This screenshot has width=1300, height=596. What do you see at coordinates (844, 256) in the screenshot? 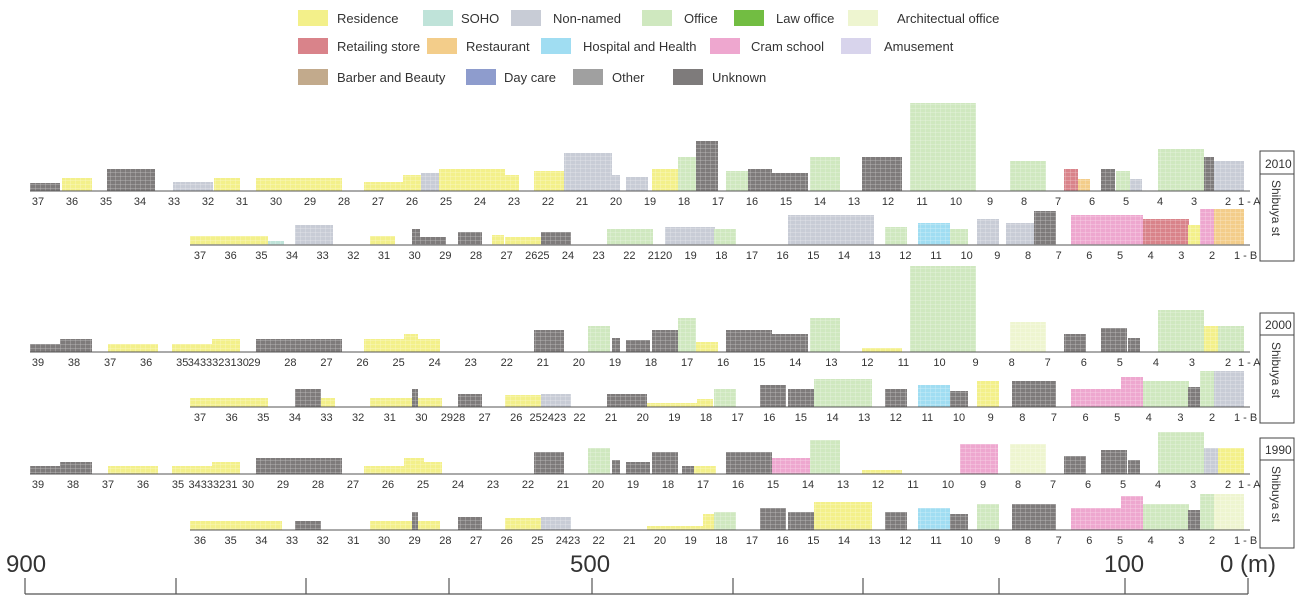
I see `lot-number: 14` at bounding box center [844, 256].